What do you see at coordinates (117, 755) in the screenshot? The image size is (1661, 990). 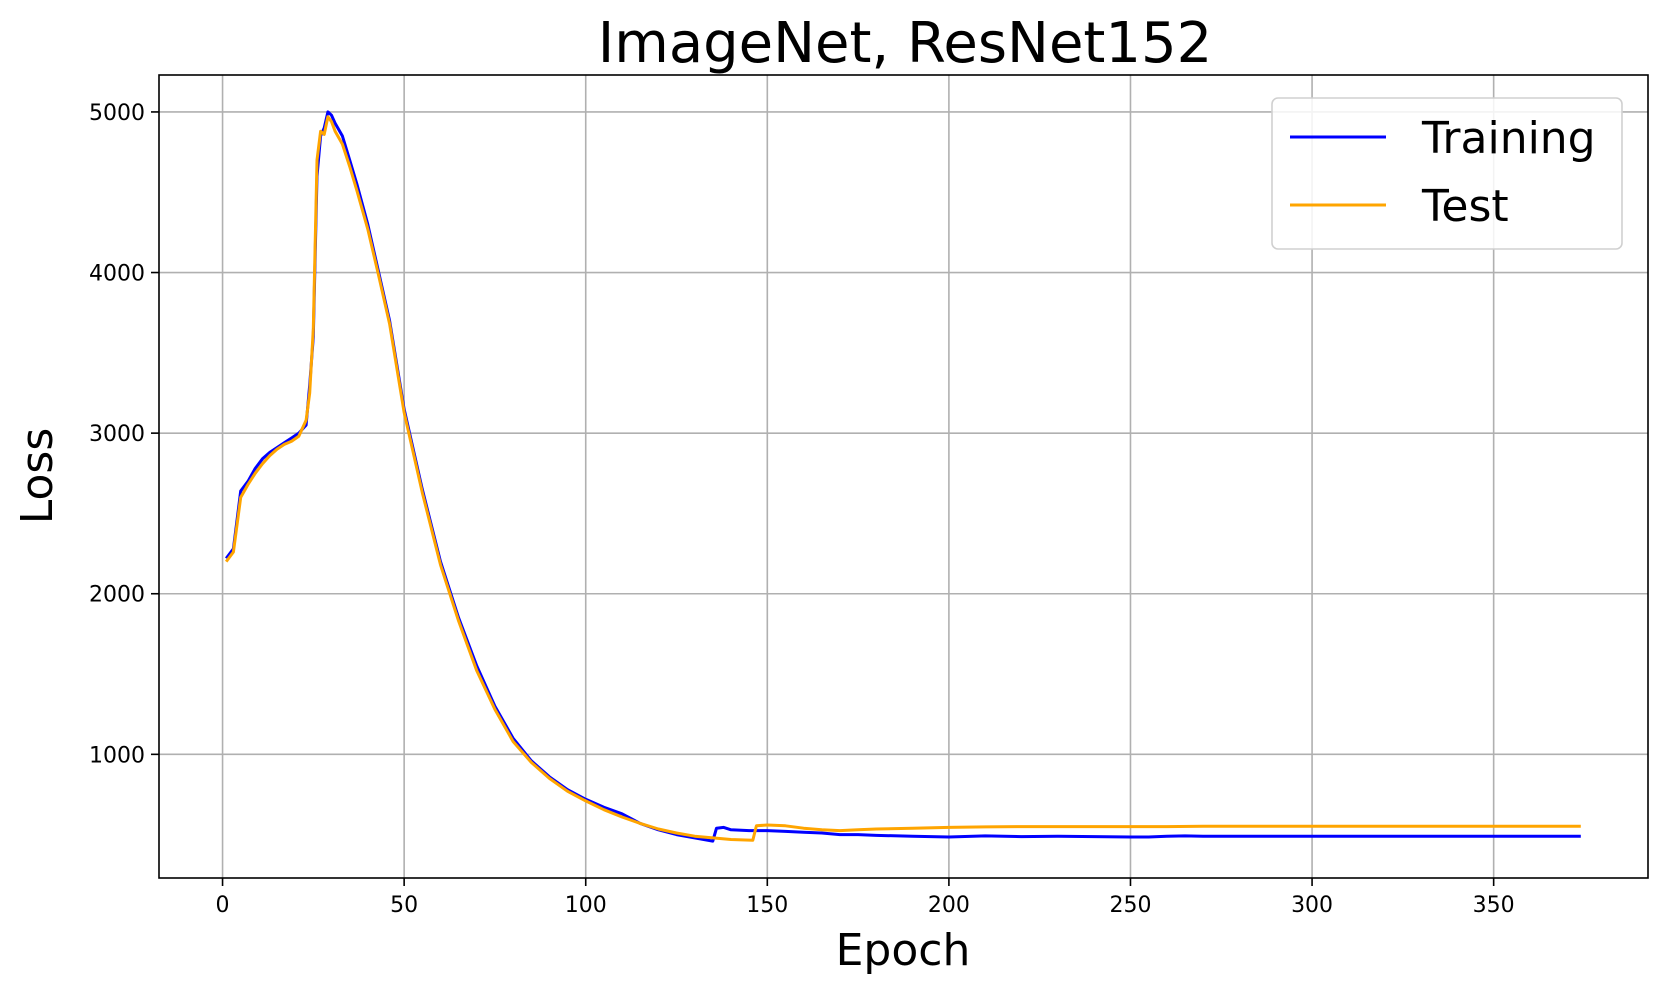 I see `y-tick-label: 1000` at bounding box center [117, 755].